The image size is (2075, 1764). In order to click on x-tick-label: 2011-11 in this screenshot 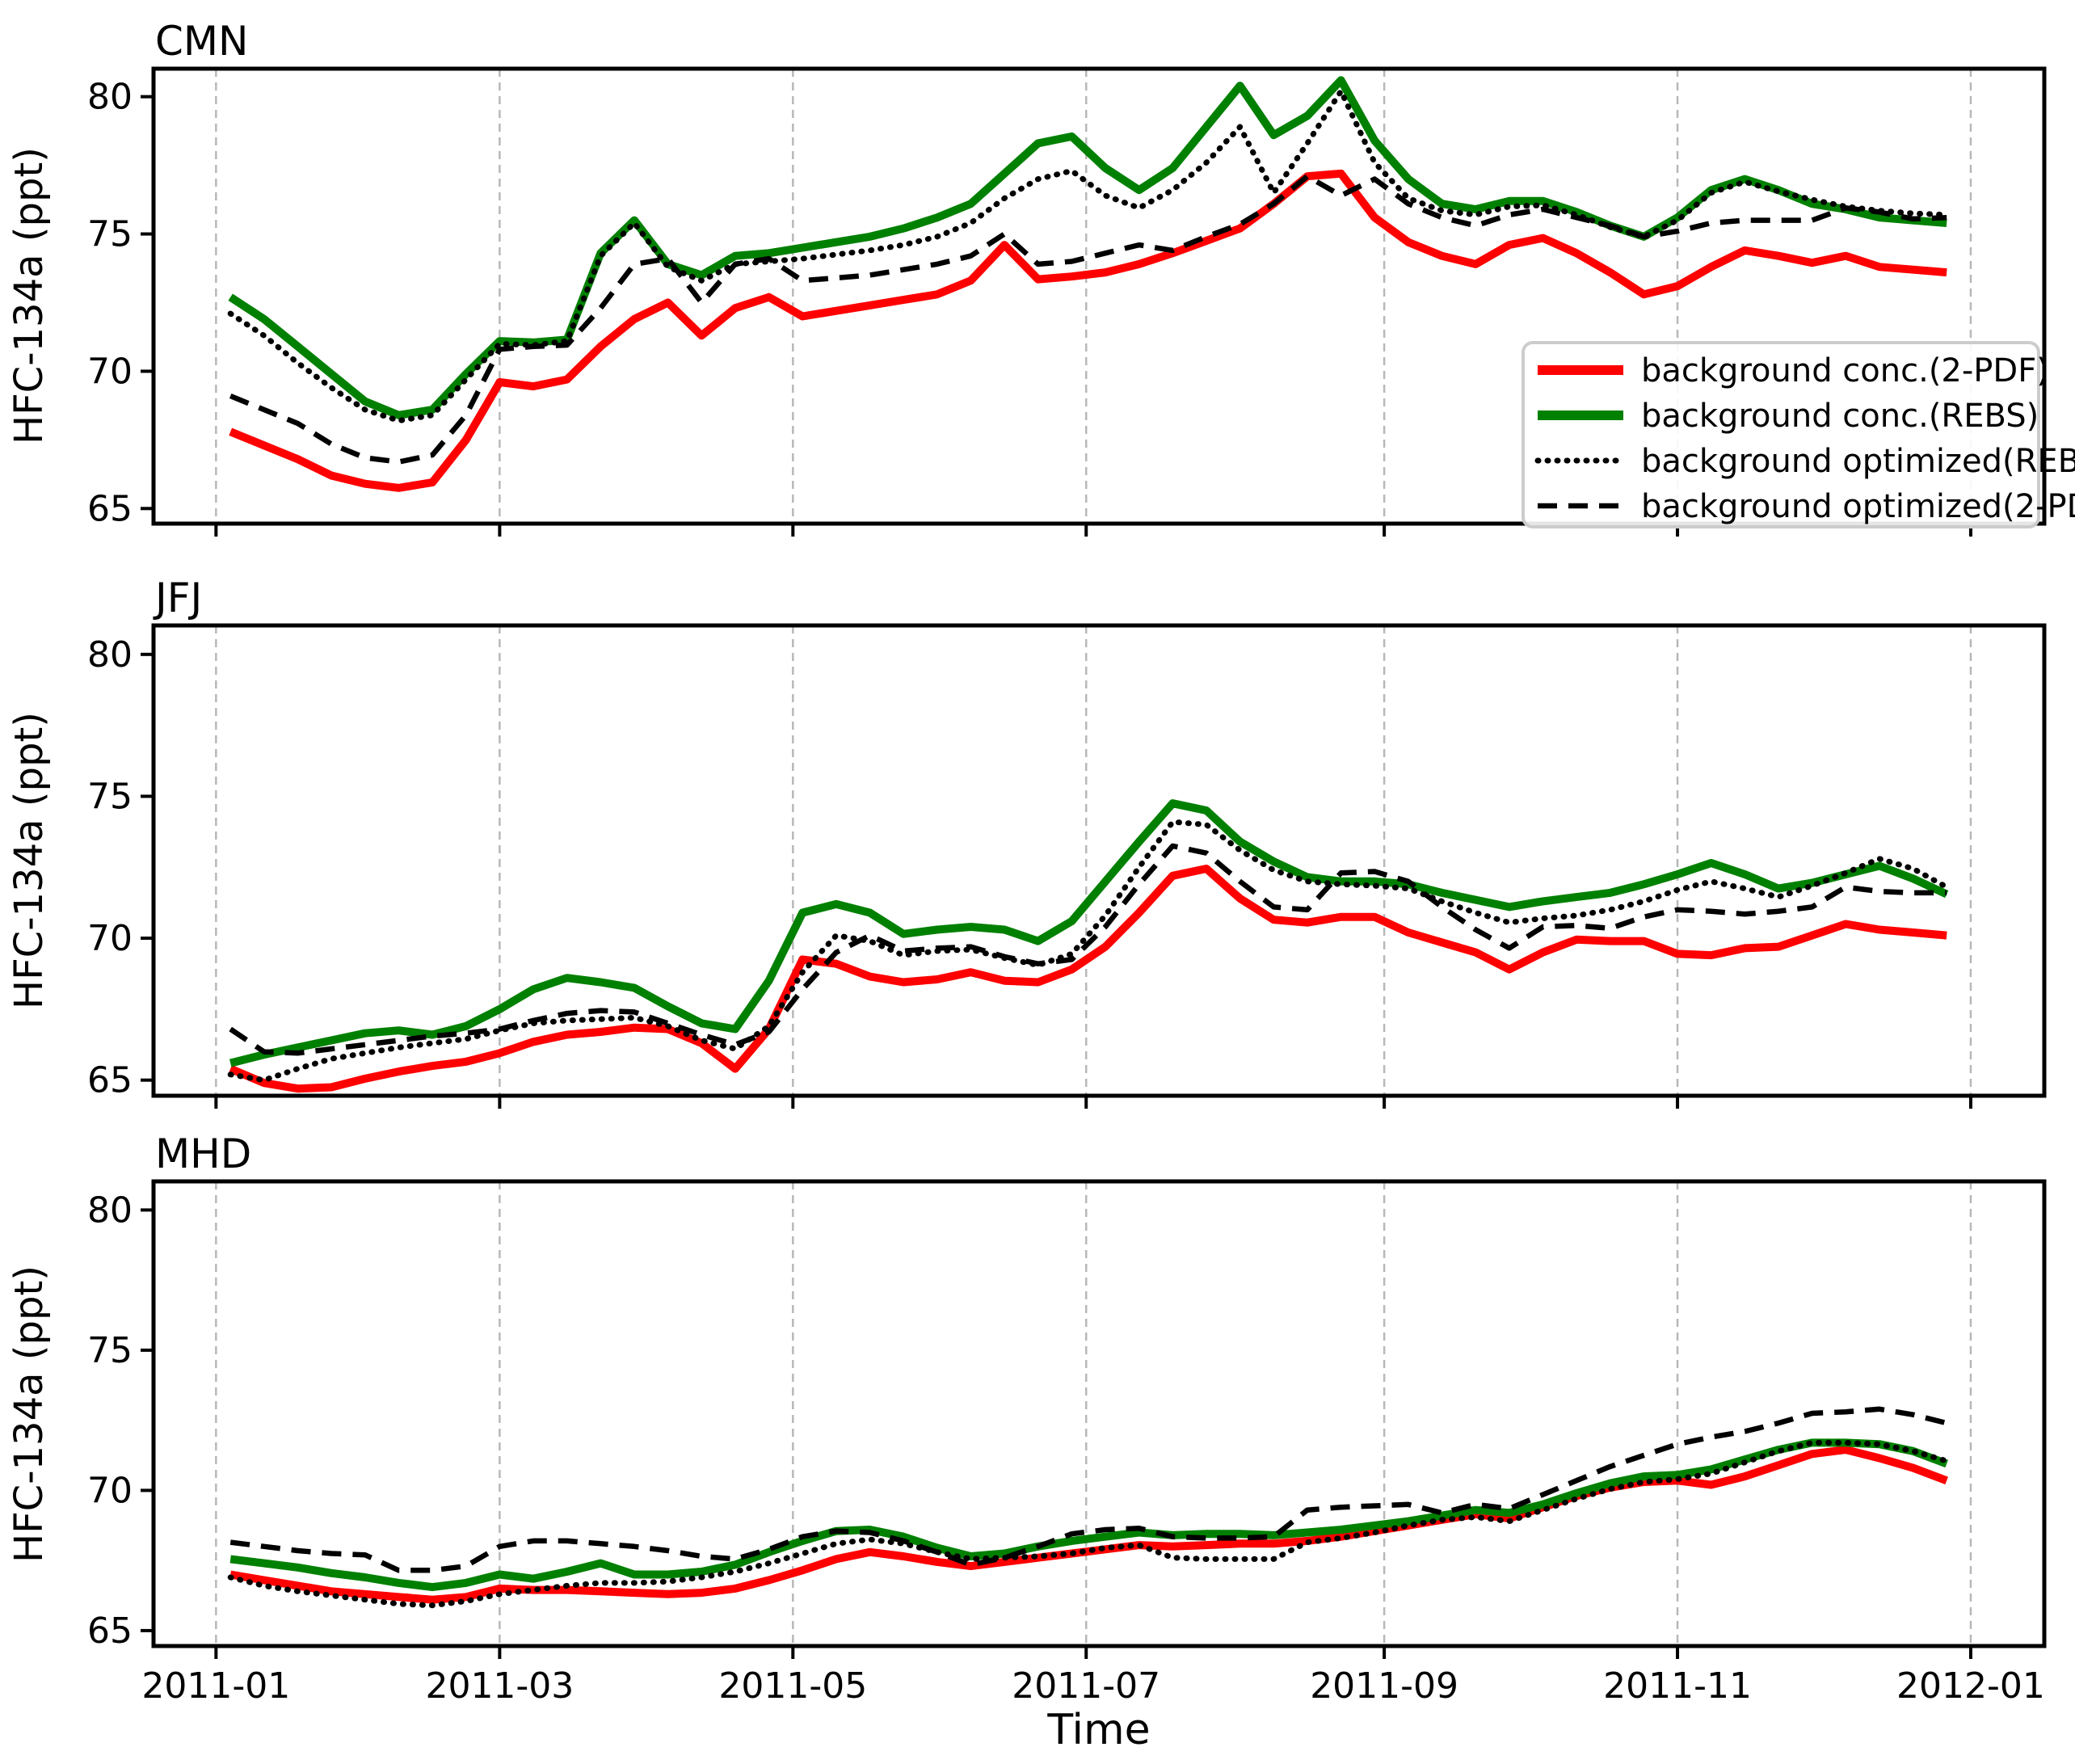, I will do `click(1677, 1686)`.